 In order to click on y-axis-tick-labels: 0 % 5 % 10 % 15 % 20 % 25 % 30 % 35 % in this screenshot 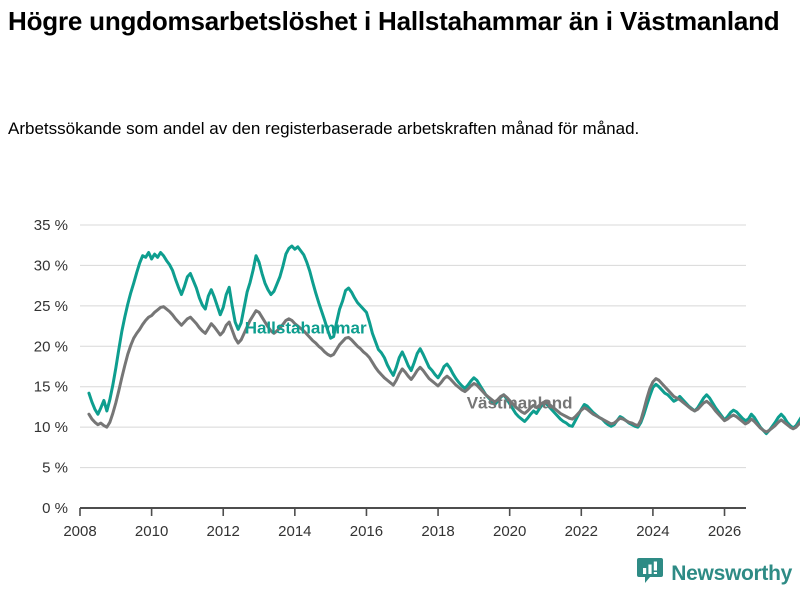, I will do `click(51, 367)`.